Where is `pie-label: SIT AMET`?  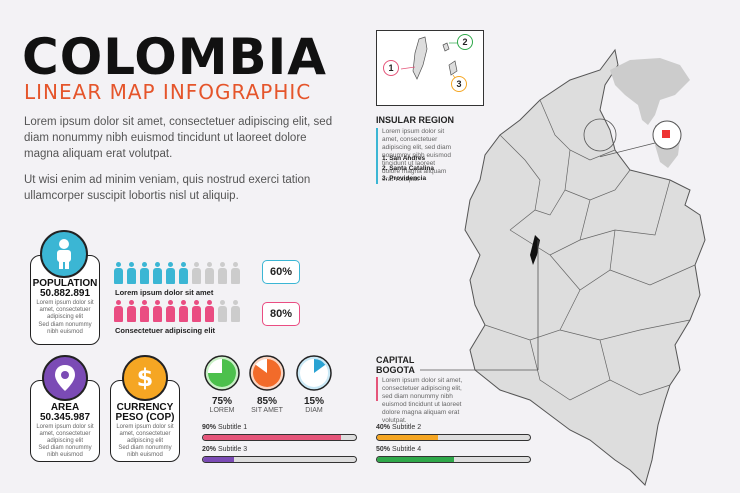
pie-label: SIT AMET is located at coordinates (267, 410).